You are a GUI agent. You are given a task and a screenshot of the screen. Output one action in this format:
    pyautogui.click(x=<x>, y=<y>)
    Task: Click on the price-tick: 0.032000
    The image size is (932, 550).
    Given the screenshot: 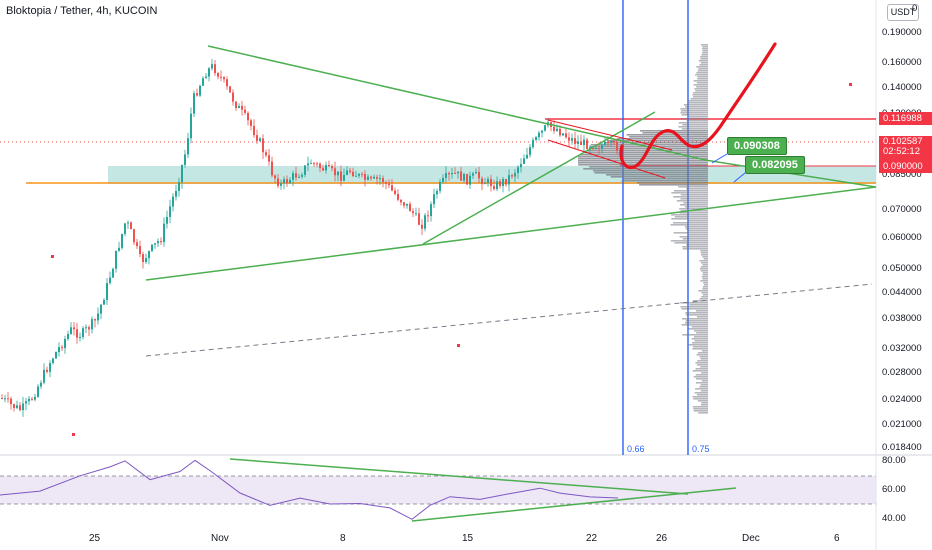 What is the action you would take?
    pyautogui.click(x=902, y=348)
    